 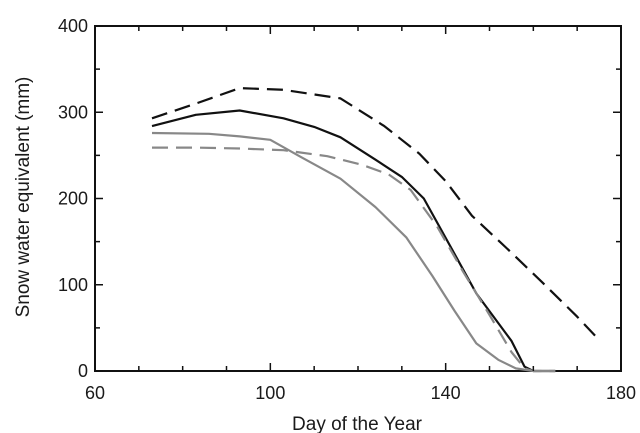 I want to click on x-tick-label: 180, so click(x=621, y=393).